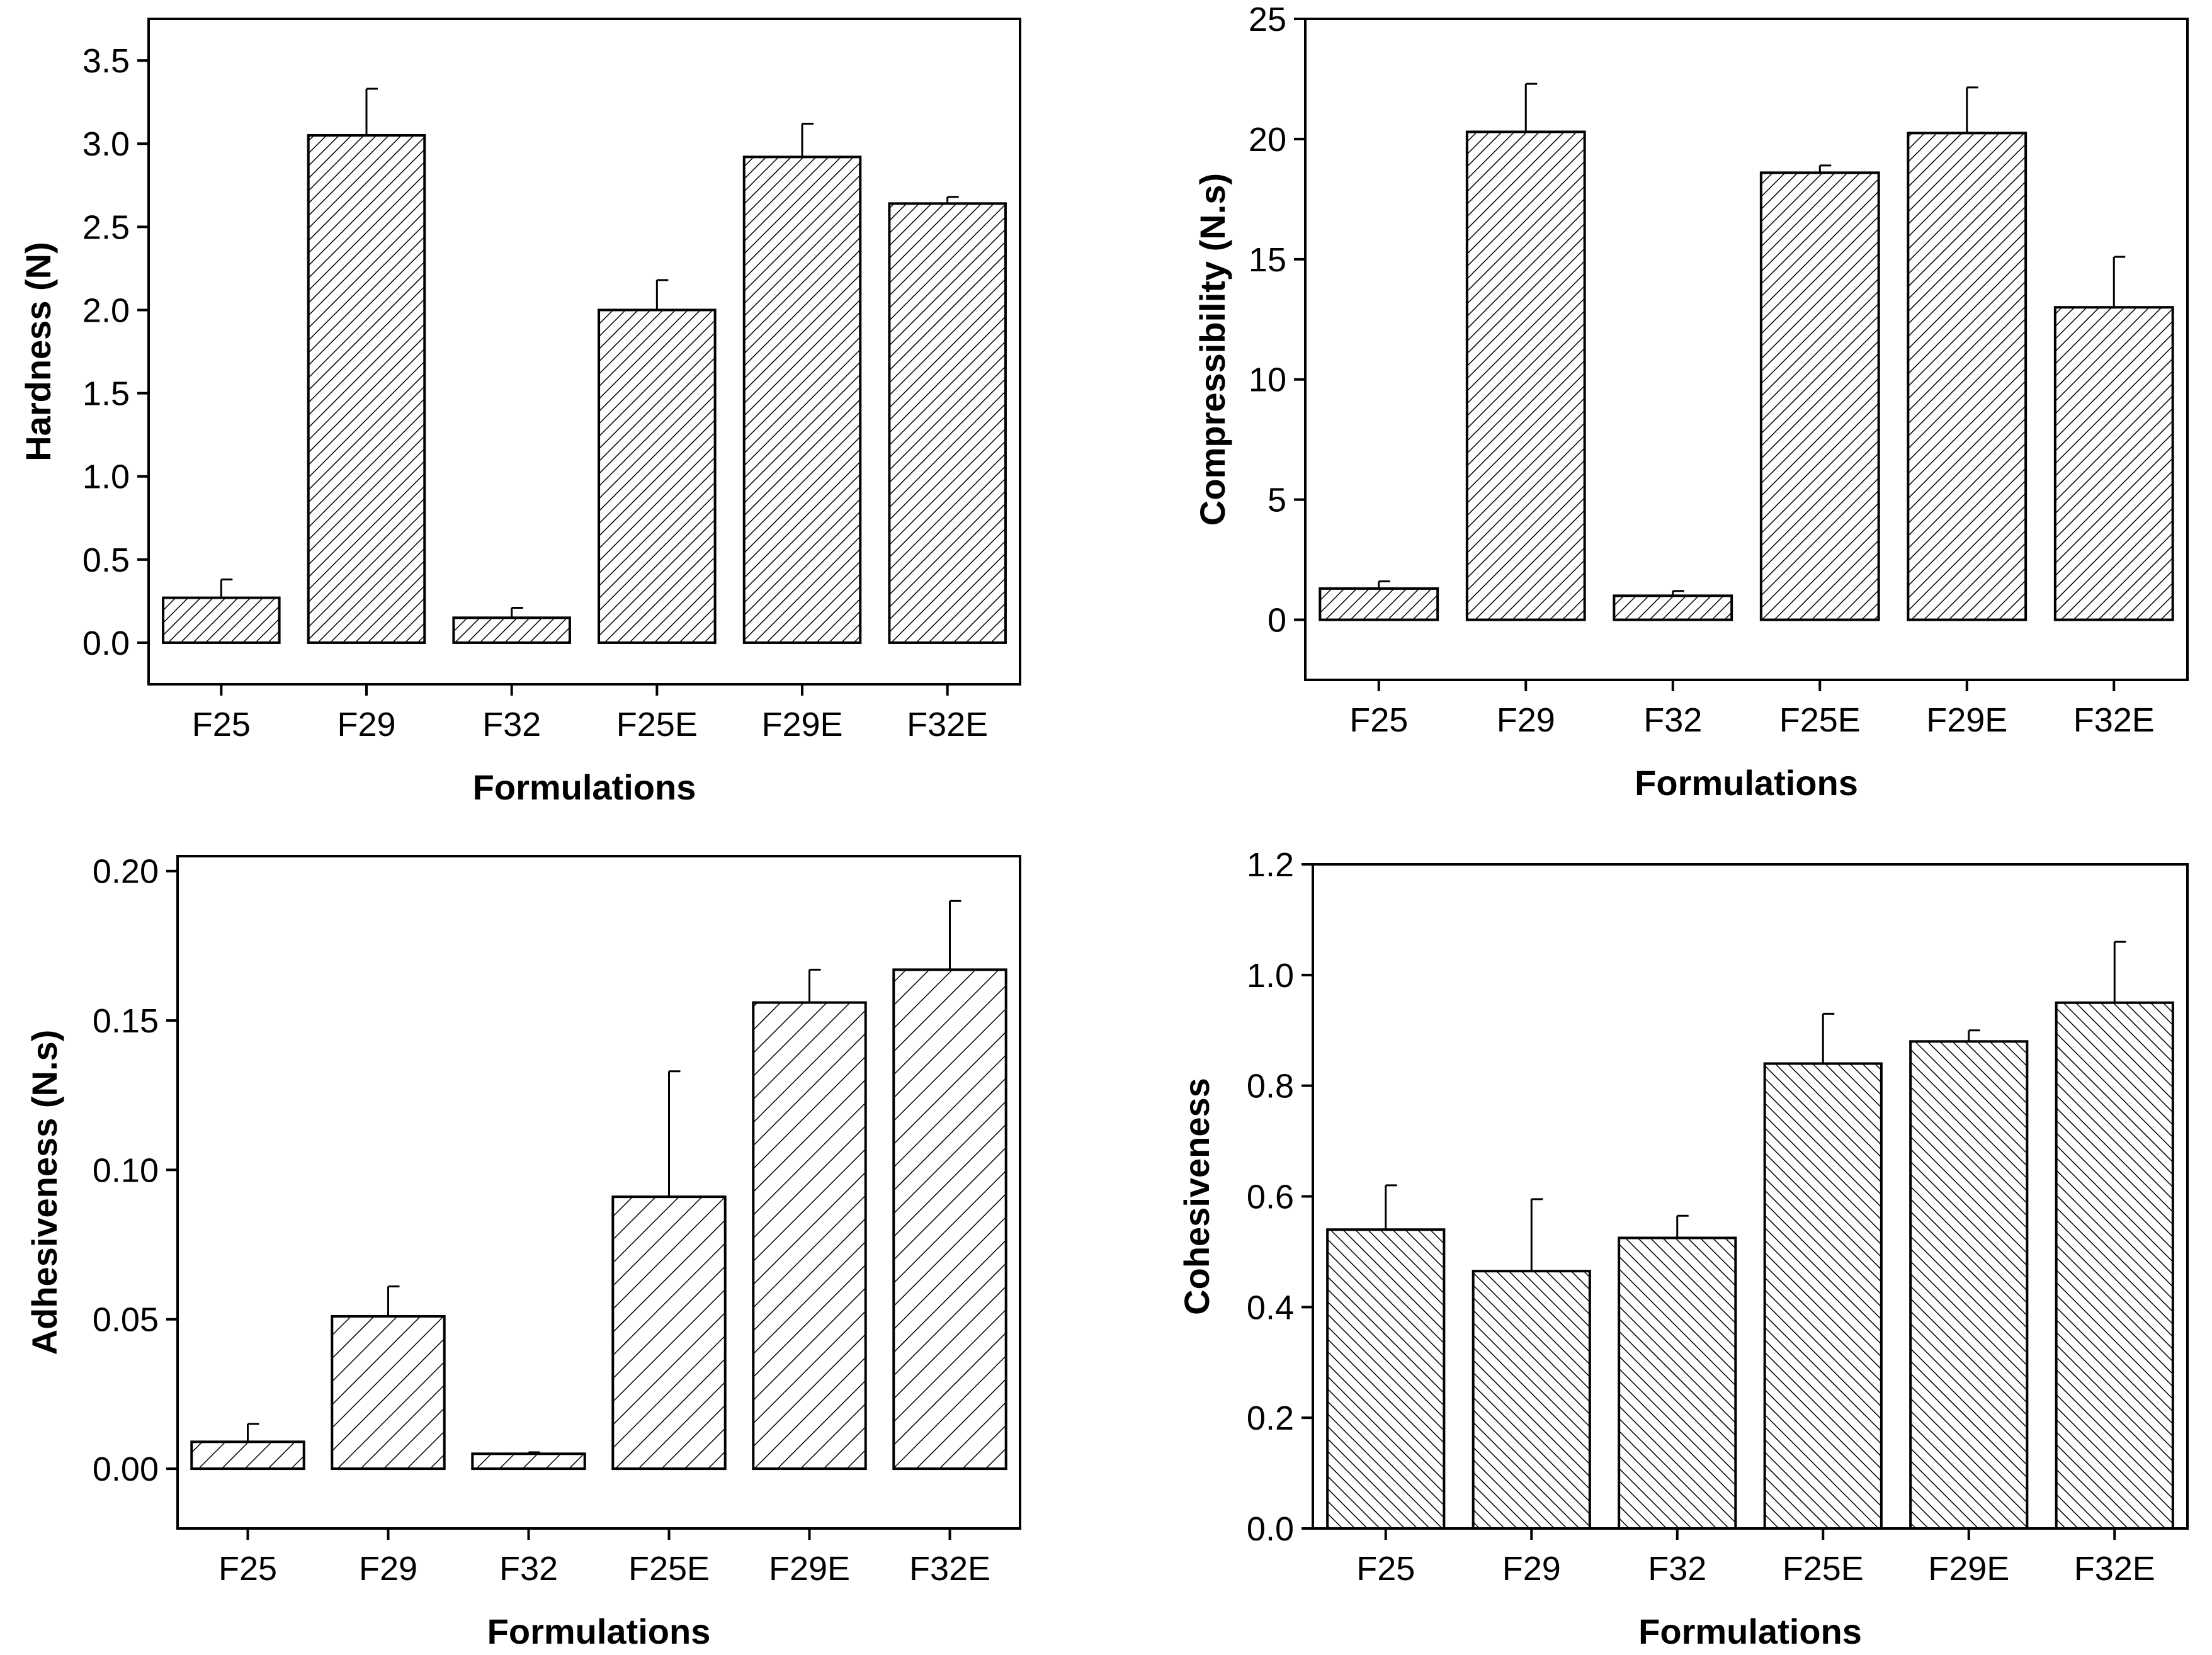 This screenshot has height=1655, width=2212. I want to click on y-axis-title: Adhesiveness (N.s), so click(44, 1192).